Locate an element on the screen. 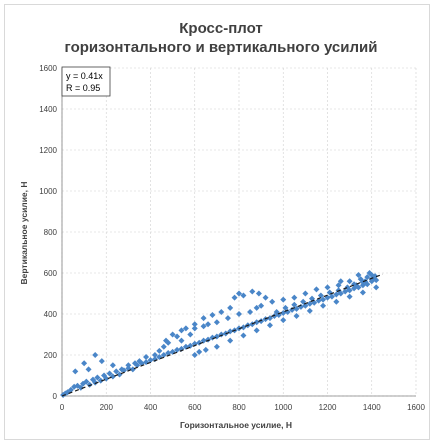 The width and height of the screenshot is (436, 445). y-tick-label-4: 800 is located at coordinates (51, 232).